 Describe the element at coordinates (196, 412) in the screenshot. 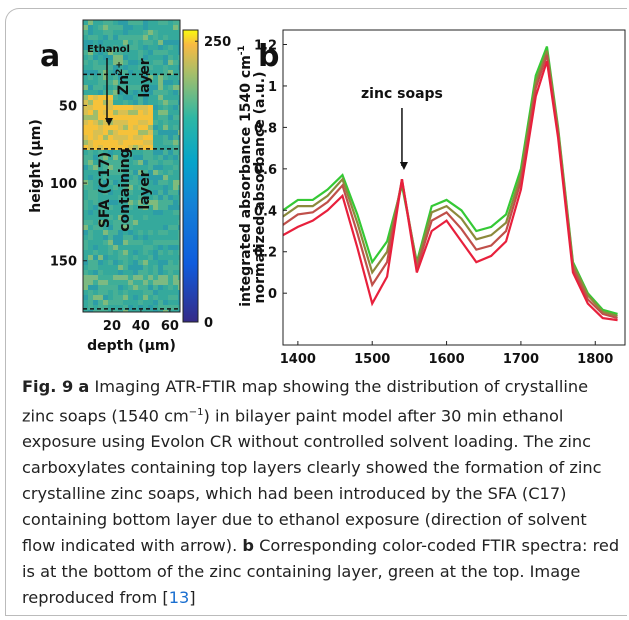

I see `caption-part: −1` at that location.